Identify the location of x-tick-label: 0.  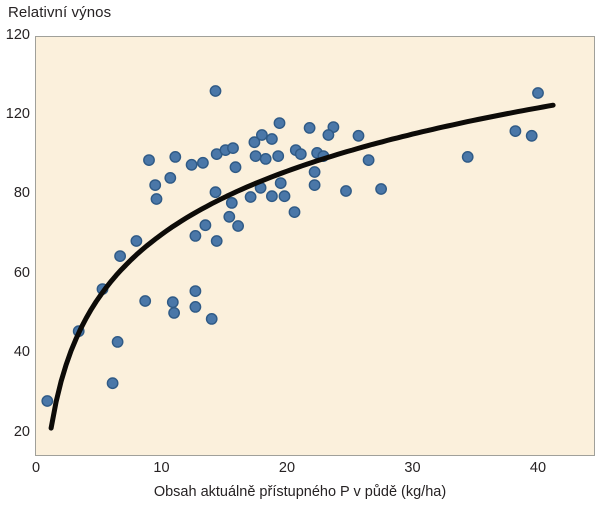
(36, 468).